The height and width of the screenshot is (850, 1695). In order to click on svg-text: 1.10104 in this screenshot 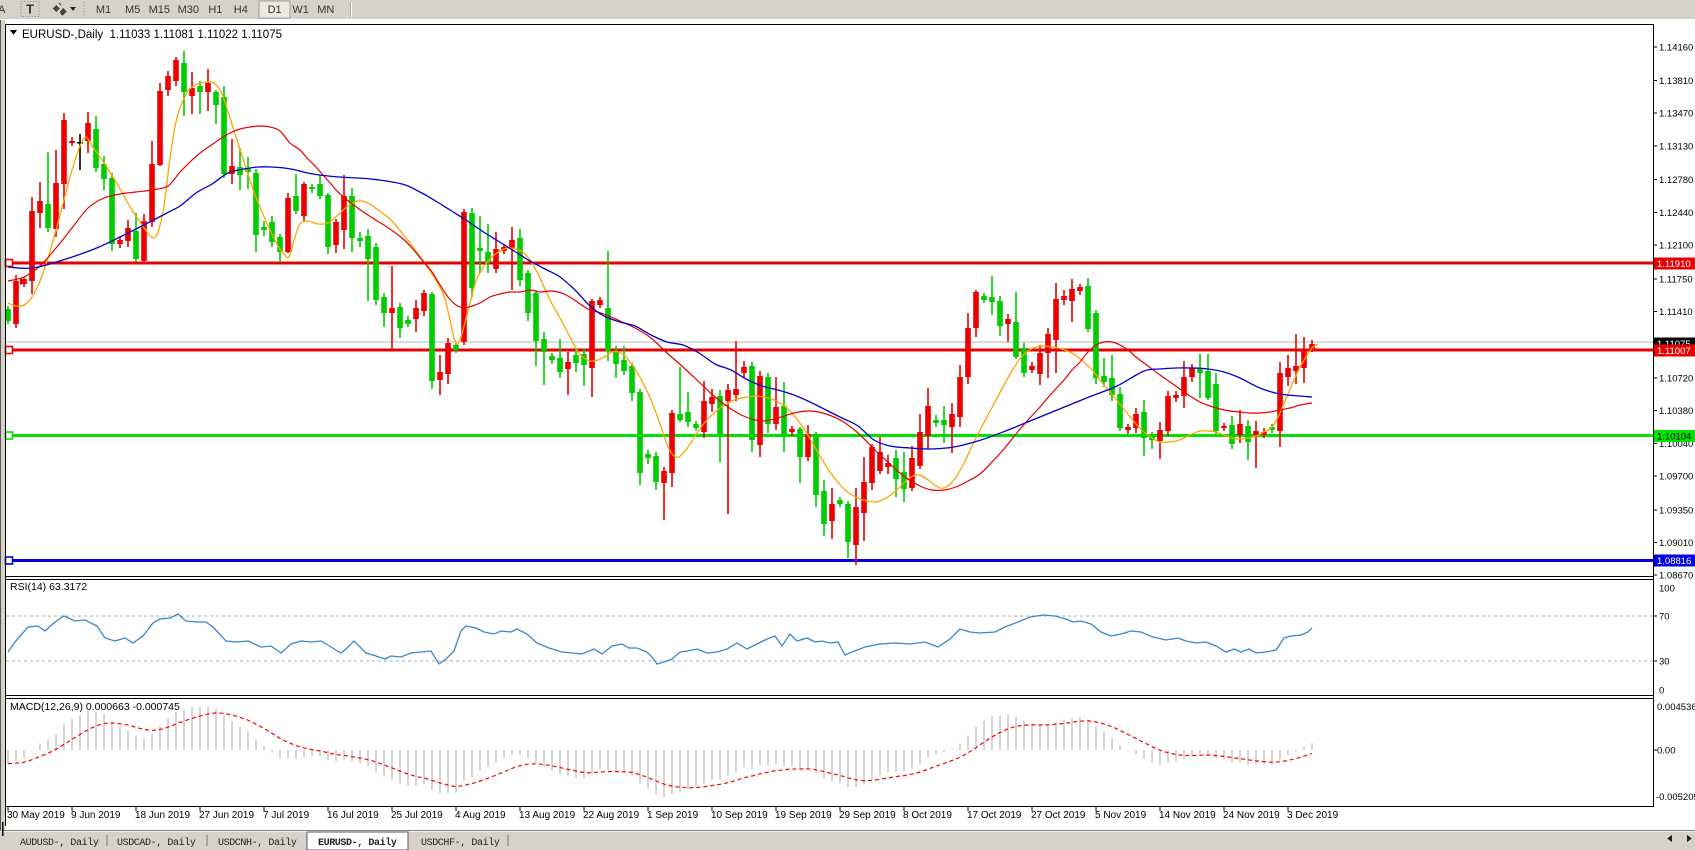, I will do `click(1674, 436)`.